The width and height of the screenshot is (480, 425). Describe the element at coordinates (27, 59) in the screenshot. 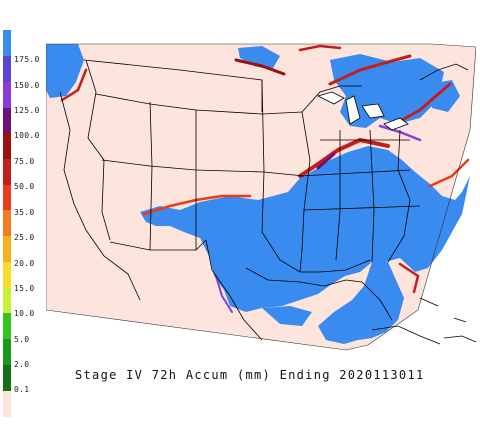

I see `legend-label-175: 175.0` at that location.